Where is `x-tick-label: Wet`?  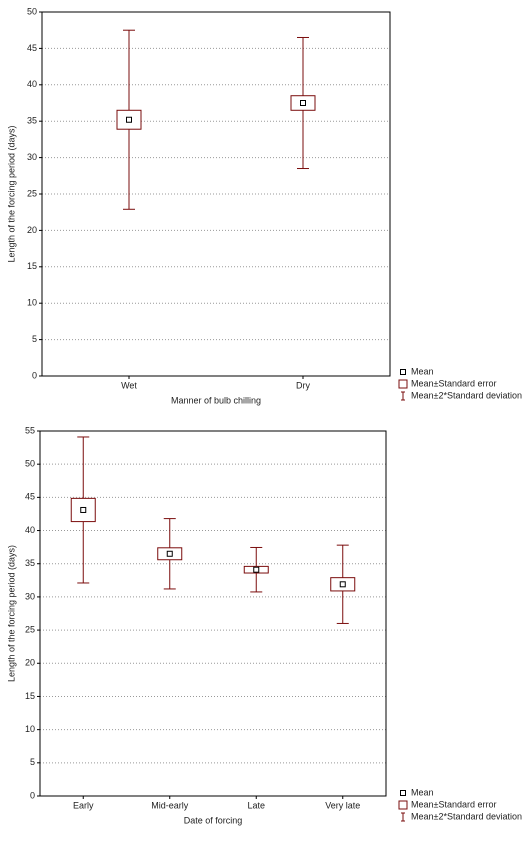
x-tick-label: Wet is located at coordinates (129, 385).